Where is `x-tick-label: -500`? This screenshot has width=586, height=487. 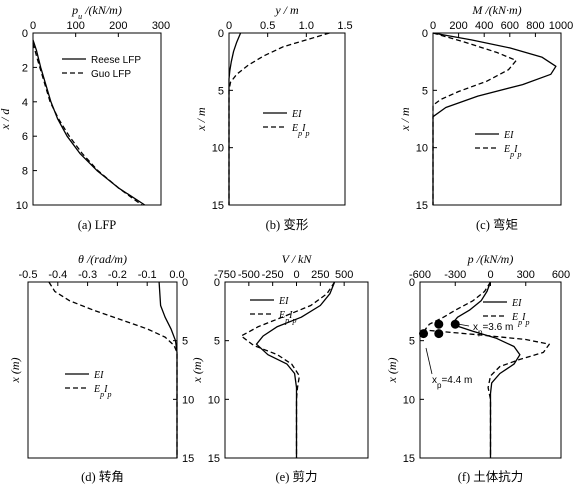 x-tick-label: -500 is located at coordinates (249, 275).